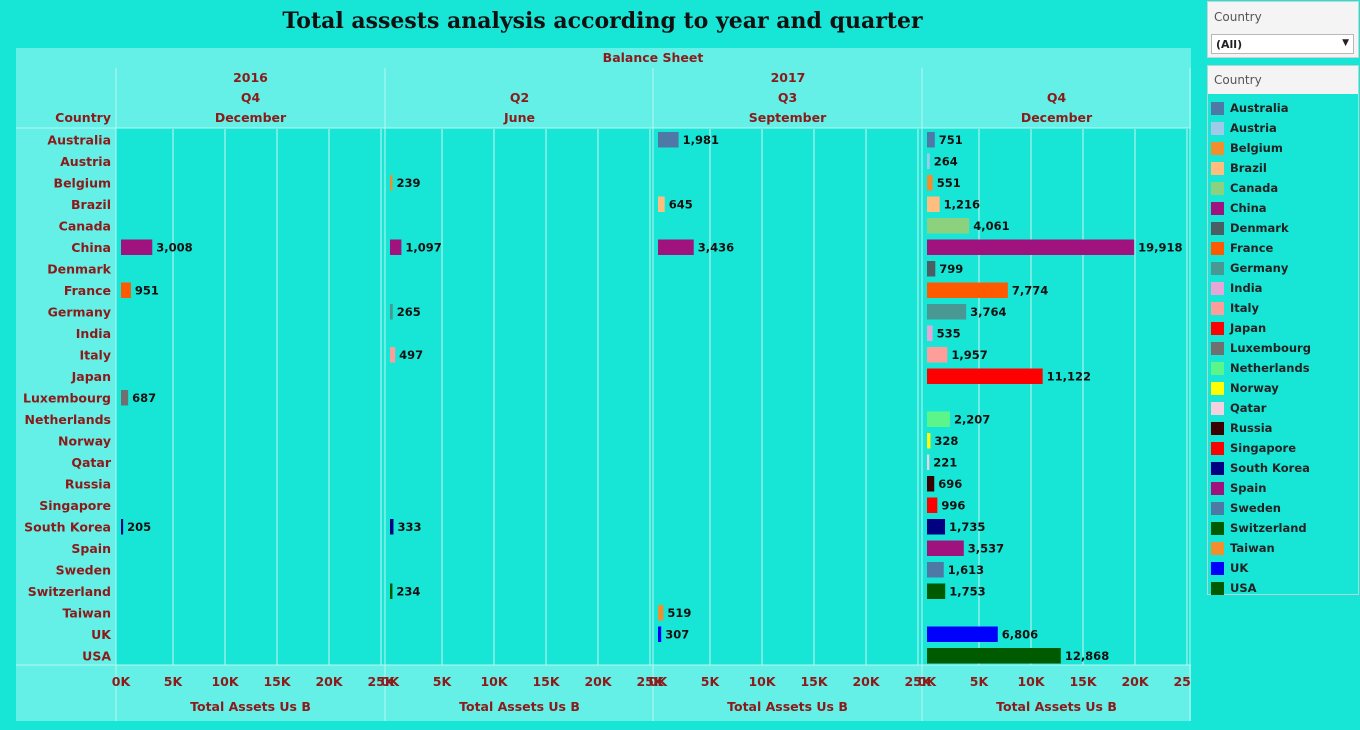 Image resolution: width=1360 pixels, height=730 pixels. What do you see at coordinates (1283, 528) in the screenshot?
I see `legend-item: Switzerland` at bounding box center [1283, 528].